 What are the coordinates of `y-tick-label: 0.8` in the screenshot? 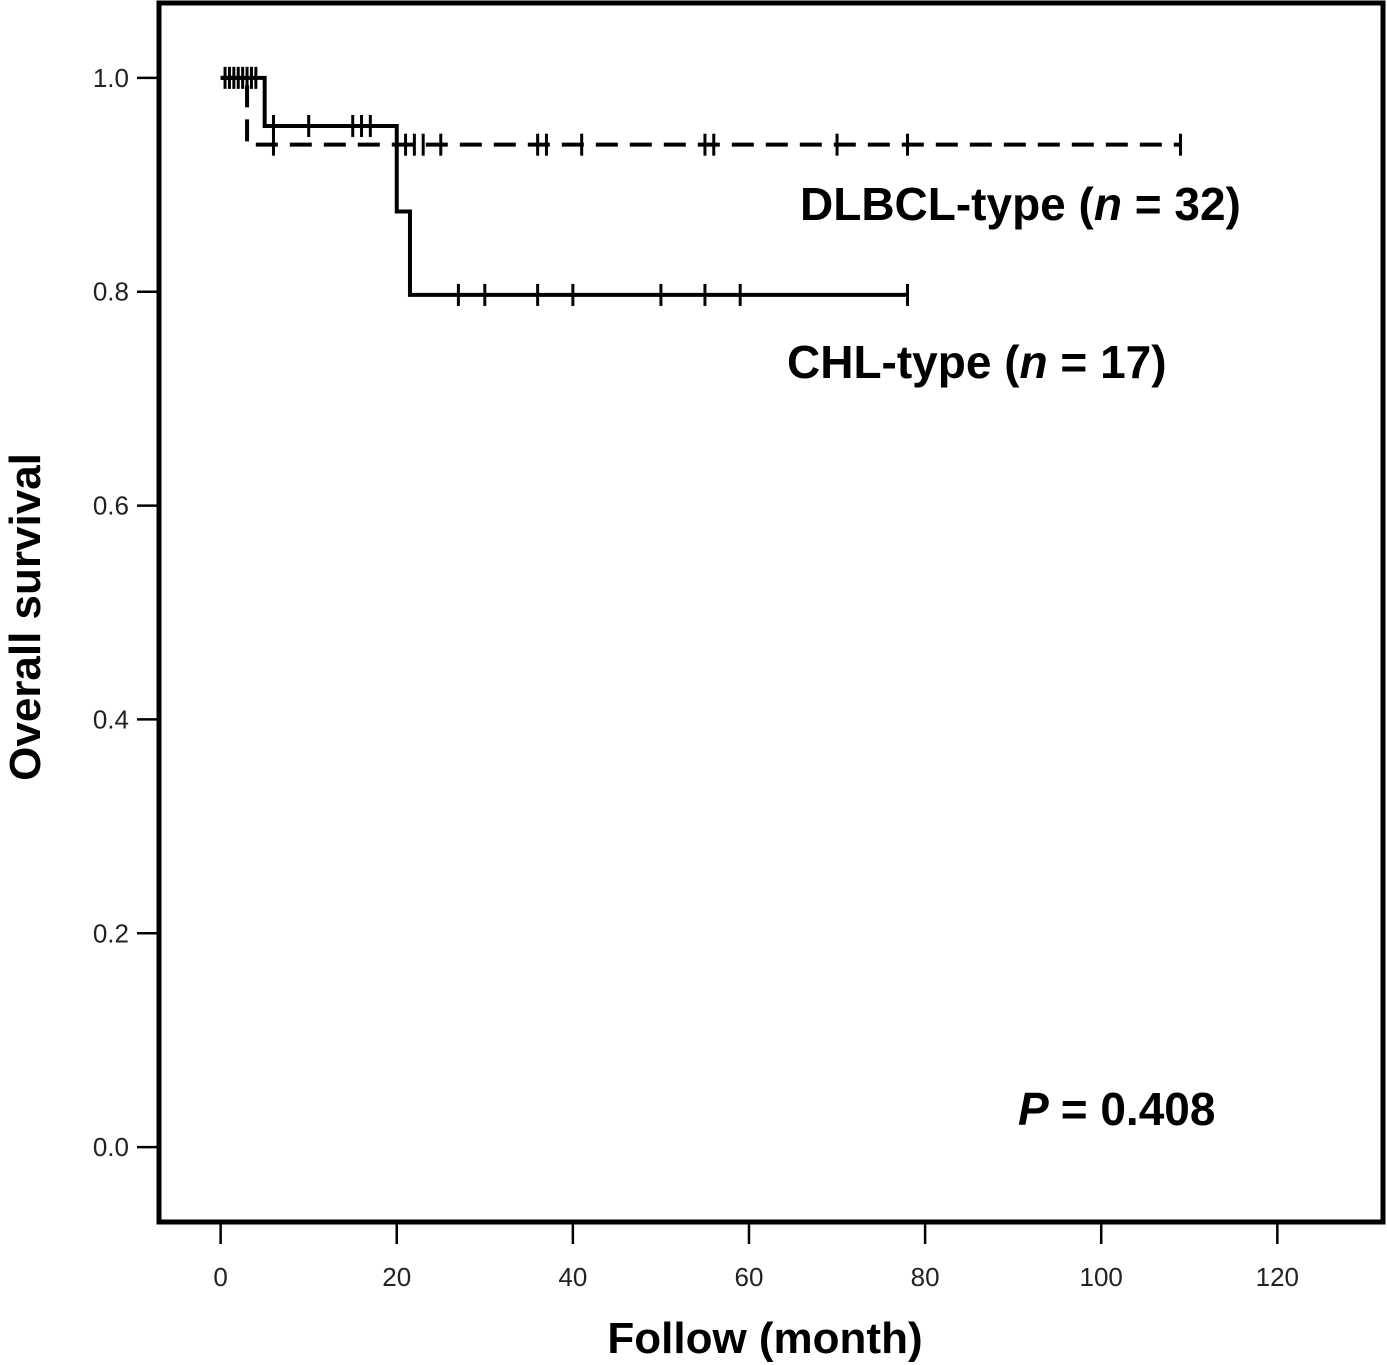 It's located at (111, 292).